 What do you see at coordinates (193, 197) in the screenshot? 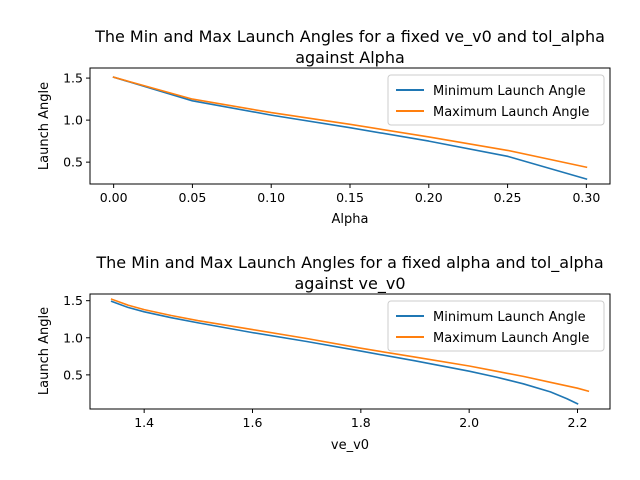
I see `x-tick-label: 0.05` at bounding box center [193, 197].